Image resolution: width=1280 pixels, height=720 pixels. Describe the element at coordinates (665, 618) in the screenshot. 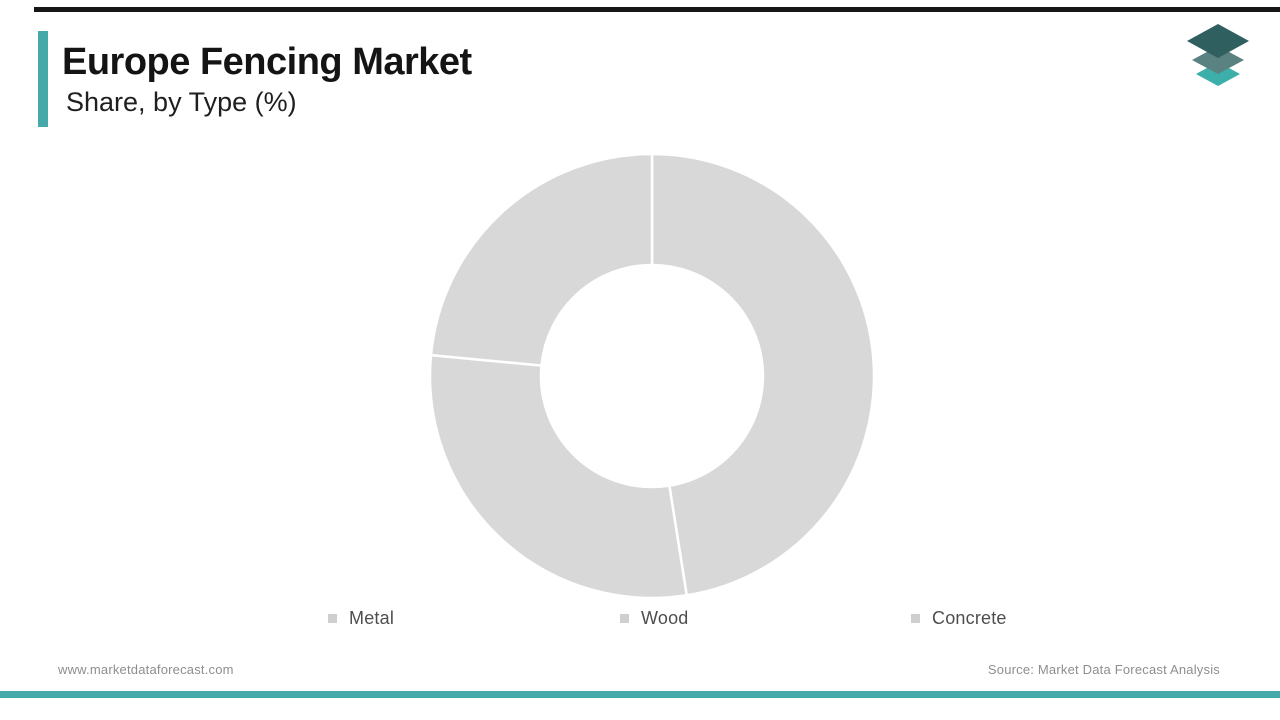

I see `legend-label: Wood` at that location.